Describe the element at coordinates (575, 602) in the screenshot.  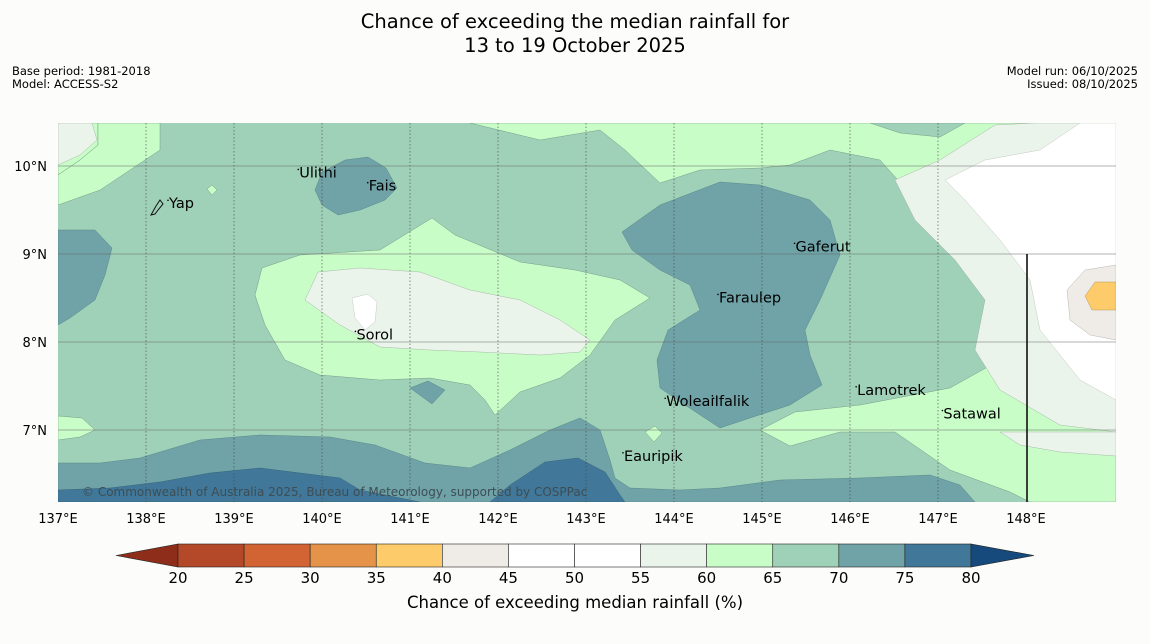
I see `colorbar-label: Chance of exceeding median rainfall (%)` at that location.